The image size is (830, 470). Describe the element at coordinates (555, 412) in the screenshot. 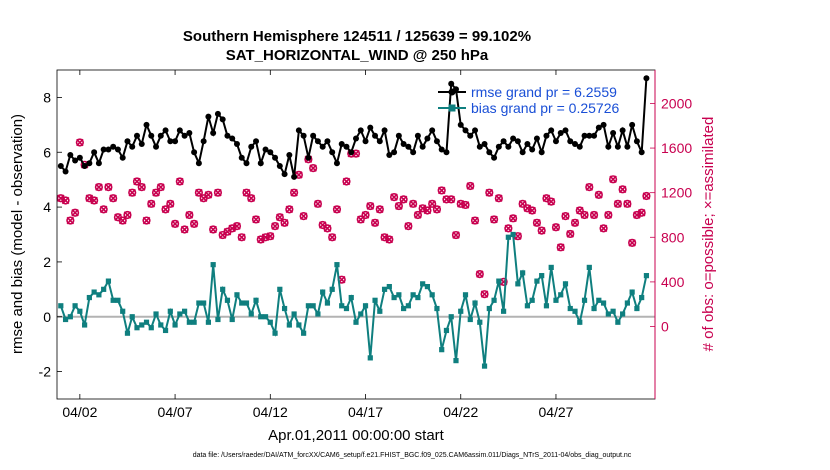

I see `x-tick-label: 04/27` at that location.